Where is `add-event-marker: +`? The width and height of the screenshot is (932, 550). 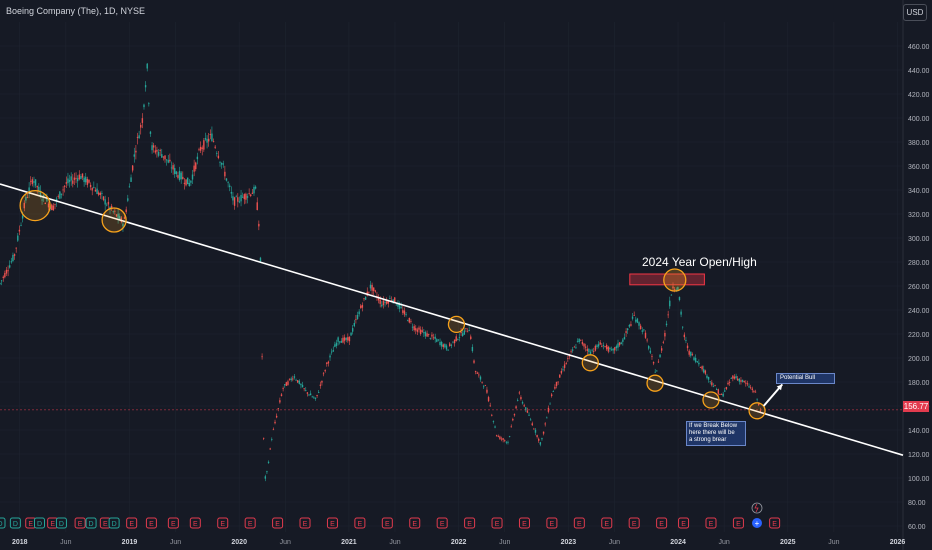
add-event-marker: + is located at coordinates (757, 523).